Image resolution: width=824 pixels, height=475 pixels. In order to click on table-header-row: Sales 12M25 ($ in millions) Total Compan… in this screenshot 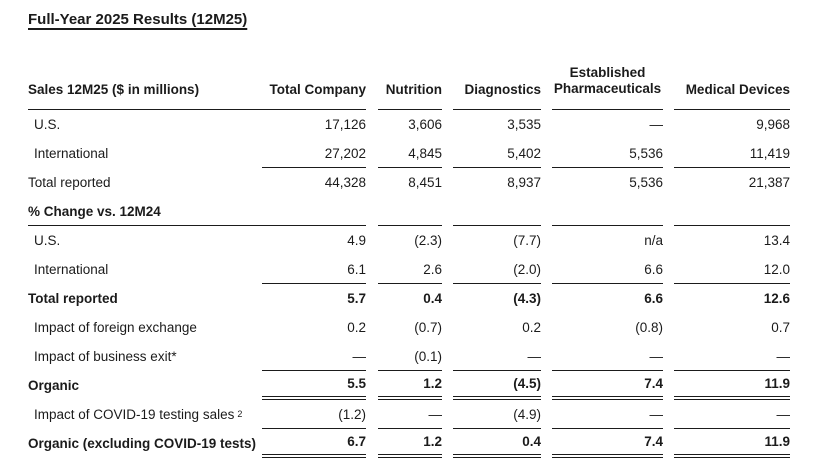, I will do `click(409, 77)`.